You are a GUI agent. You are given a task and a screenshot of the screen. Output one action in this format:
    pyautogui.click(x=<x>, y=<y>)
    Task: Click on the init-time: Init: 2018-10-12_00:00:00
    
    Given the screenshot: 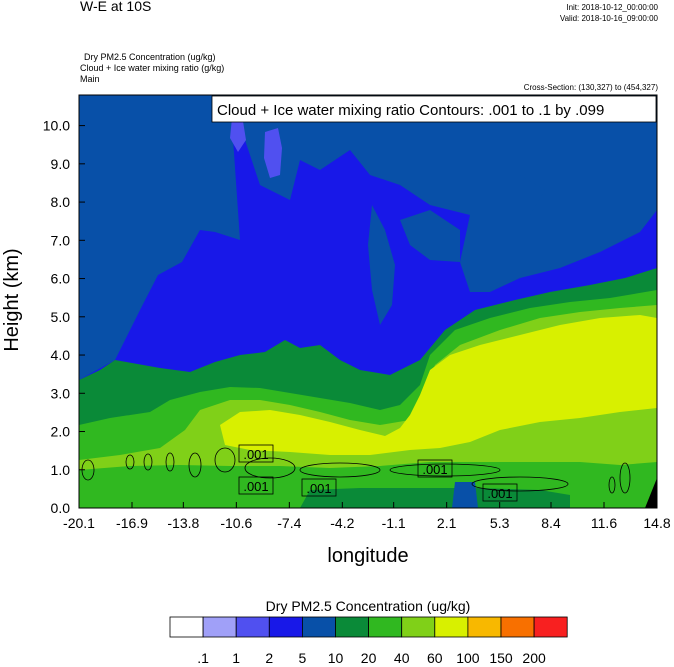 What is the action you would take?
    pyautogui.click(x=612, y=7)
    